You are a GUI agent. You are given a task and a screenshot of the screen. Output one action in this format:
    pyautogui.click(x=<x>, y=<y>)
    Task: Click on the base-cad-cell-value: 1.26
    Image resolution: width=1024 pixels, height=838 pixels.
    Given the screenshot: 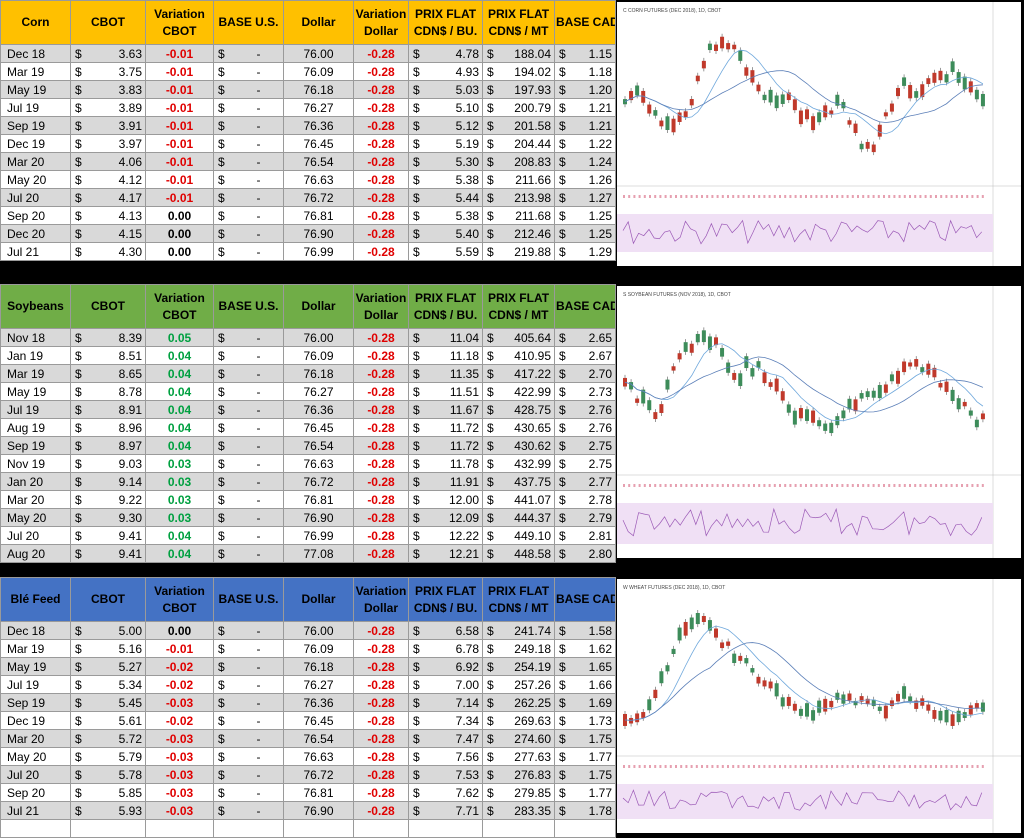 What is the action you would take?
    pyautogui.click(x=600, y=179)
    